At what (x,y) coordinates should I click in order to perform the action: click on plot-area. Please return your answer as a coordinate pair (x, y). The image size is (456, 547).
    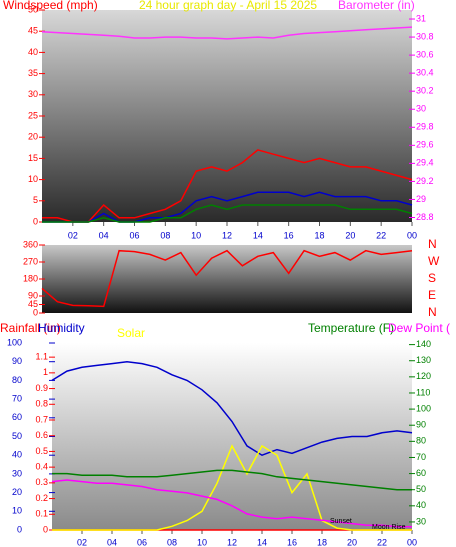
    Looking at the image, I should click on (227, 279).